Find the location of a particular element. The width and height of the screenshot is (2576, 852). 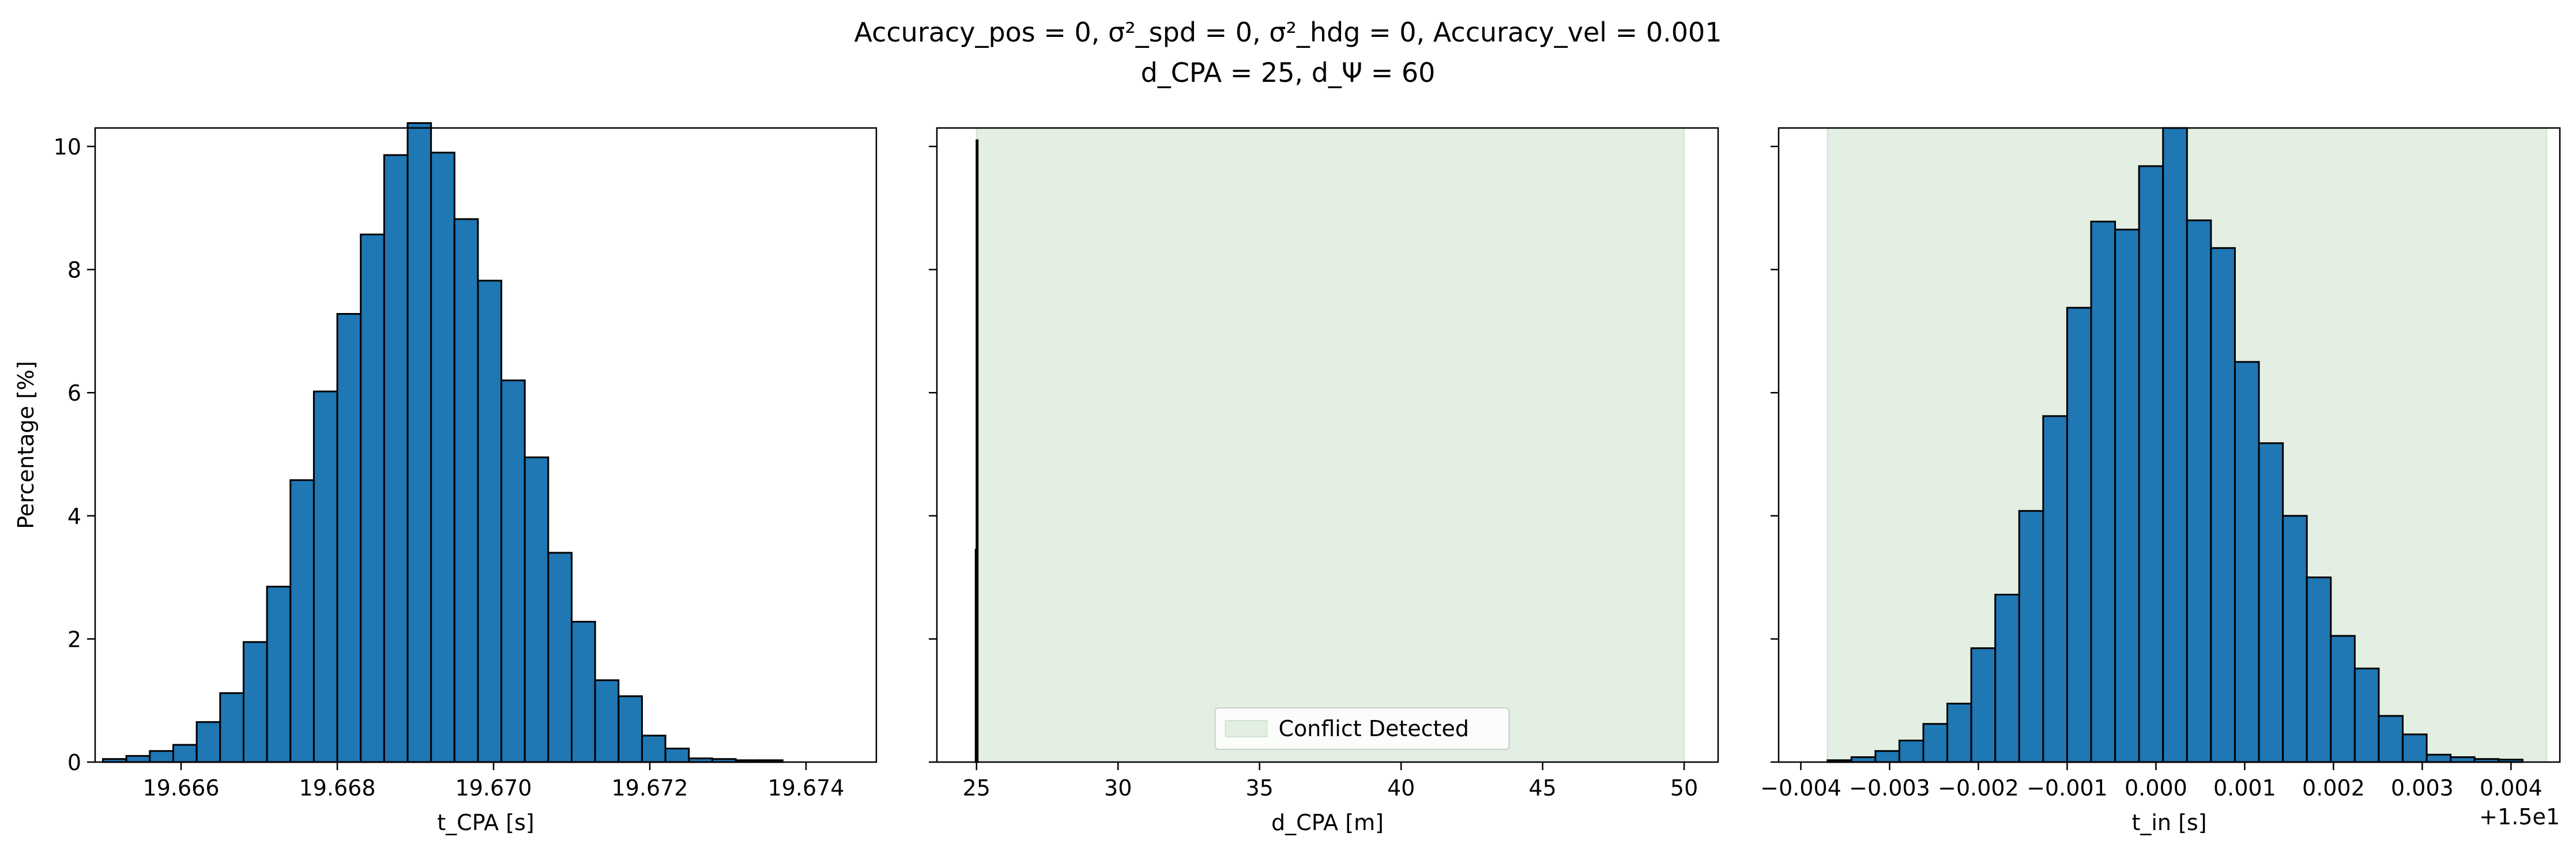

x-tick-label: 35 is located at coordinates (1259, 788).